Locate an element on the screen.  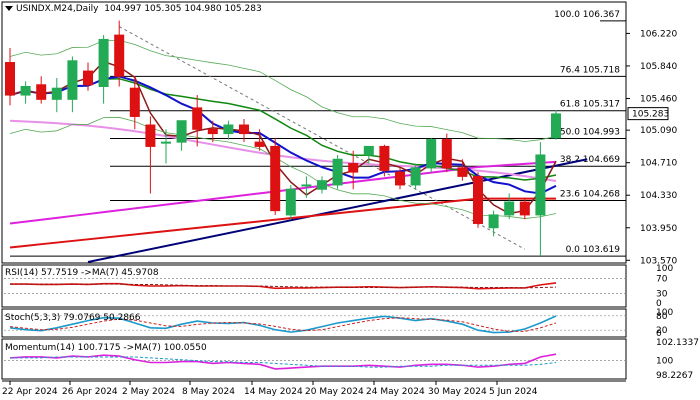
indicator-tick-label: 102.1337 is located at coordinates (677, 343).